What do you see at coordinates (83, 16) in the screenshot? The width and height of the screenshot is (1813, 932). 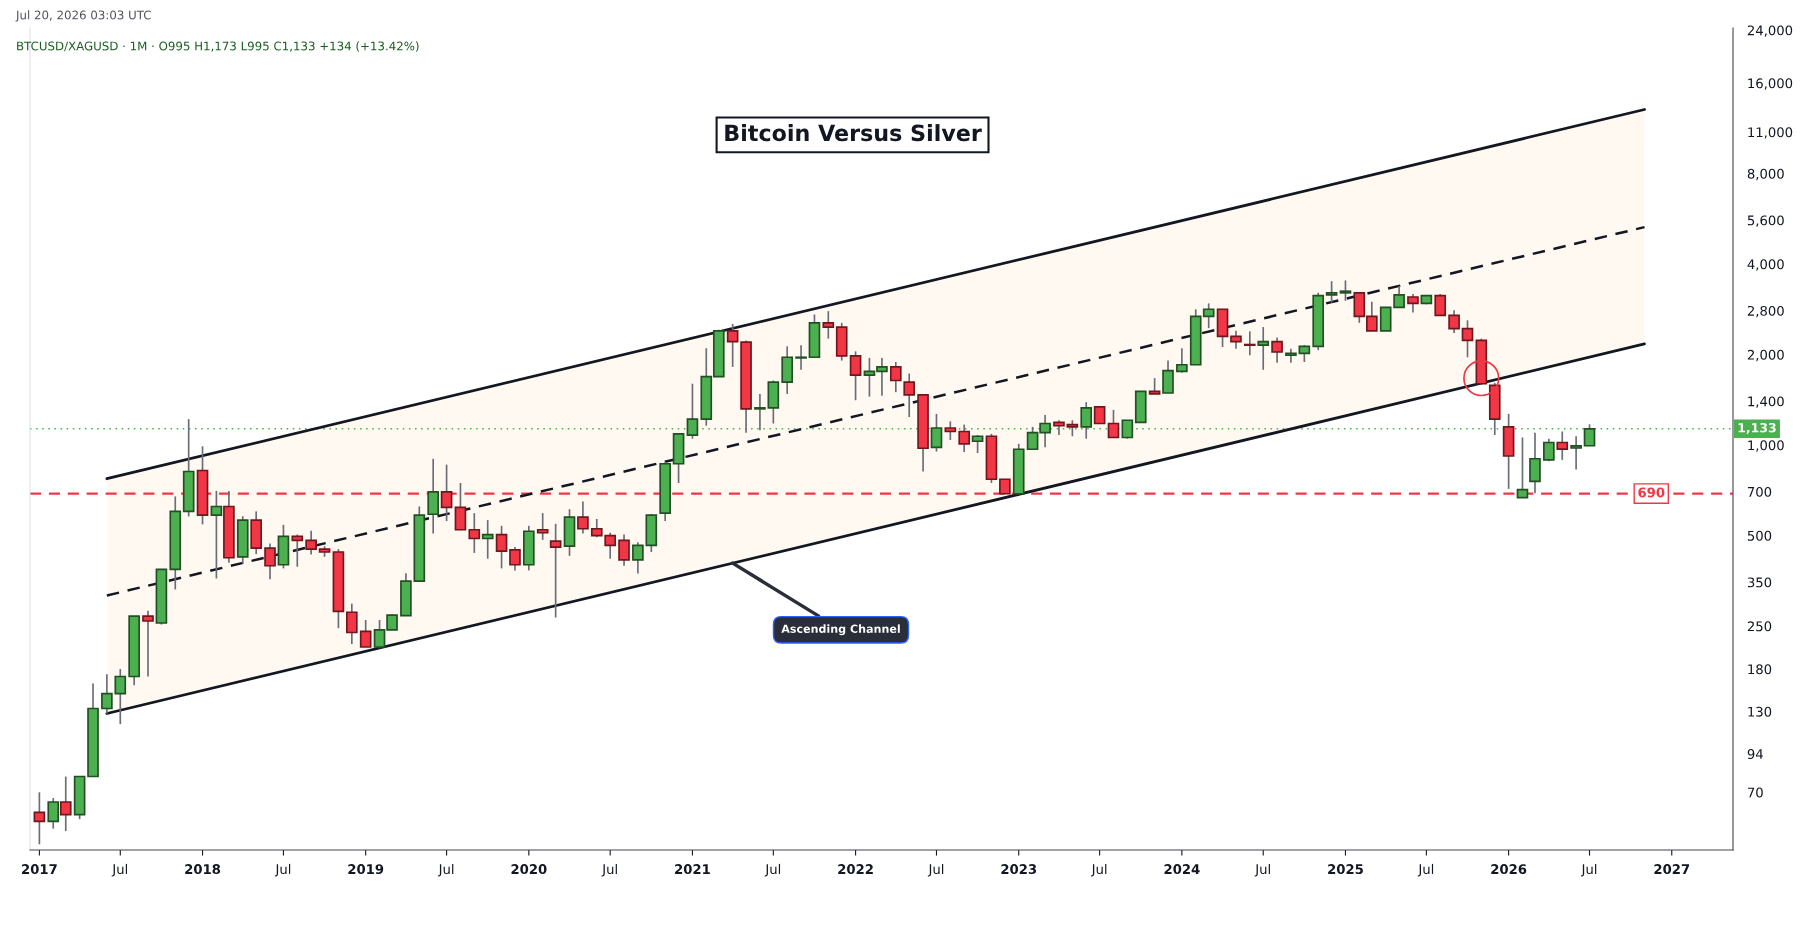 I see `text: Jul 20, 2026 03:03 UTC` at bounding box center [83, 16].